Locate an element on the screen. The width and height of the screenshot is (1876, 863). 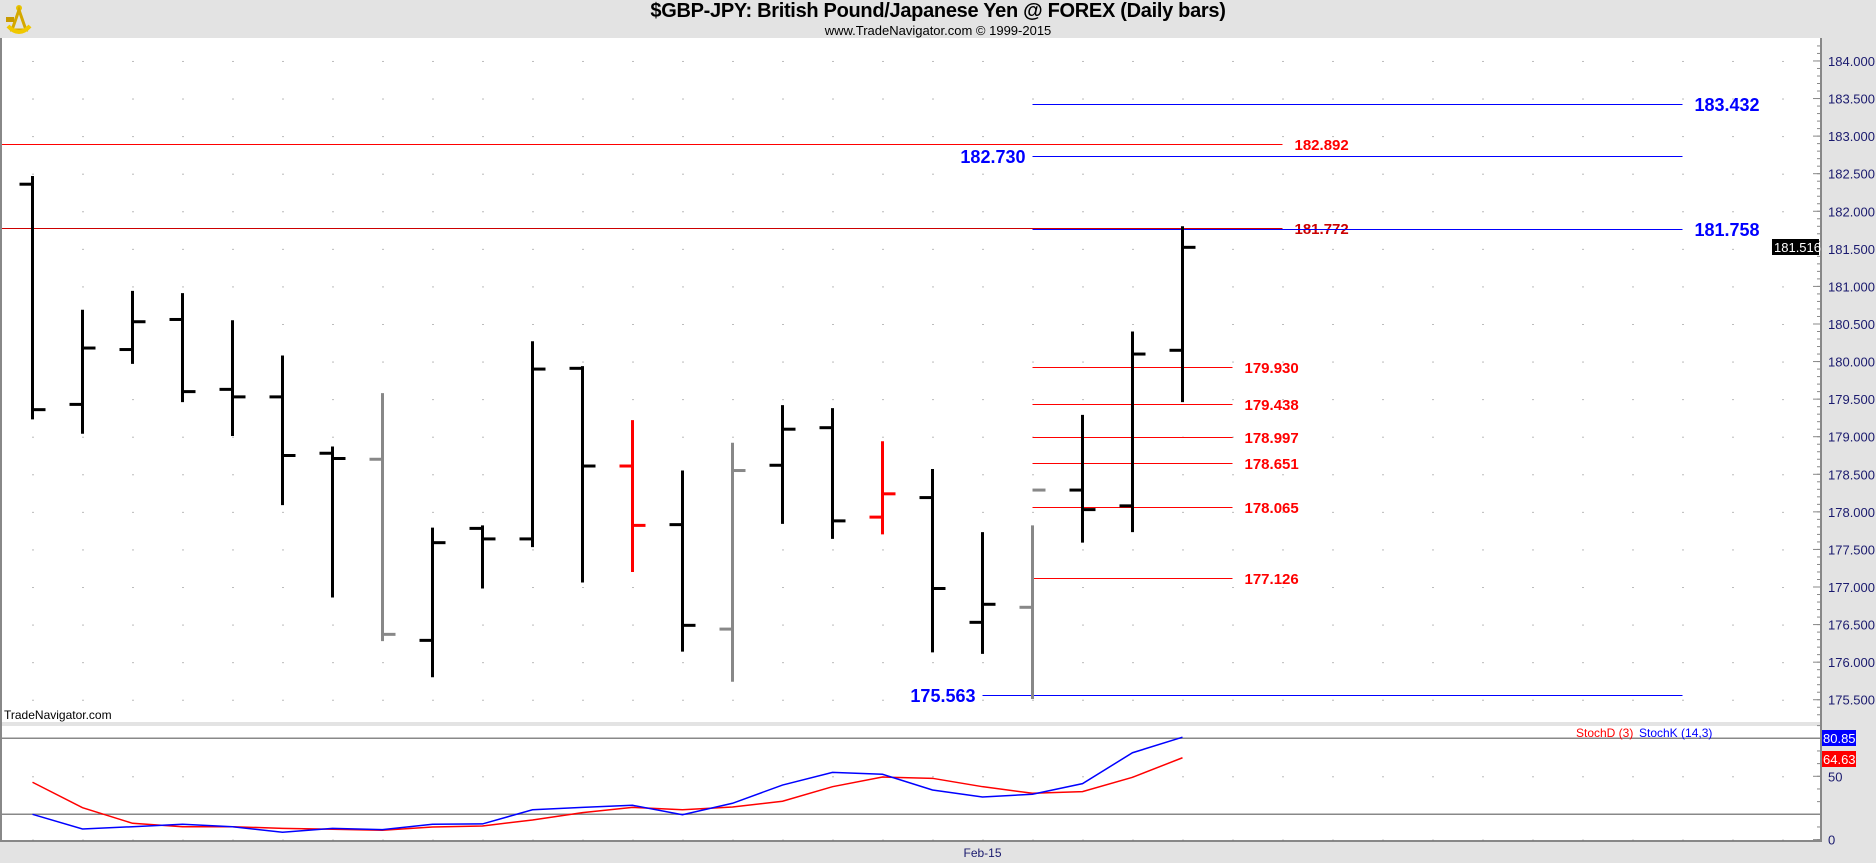
y-tick-label: 182.500 is located at coordinates (1851, 174).